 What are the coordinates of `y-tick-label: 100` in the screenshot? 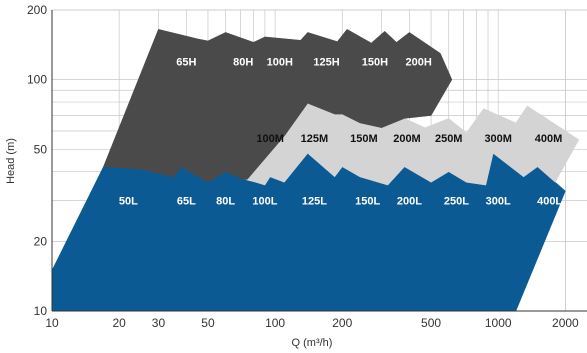 It's located at (37, 80).